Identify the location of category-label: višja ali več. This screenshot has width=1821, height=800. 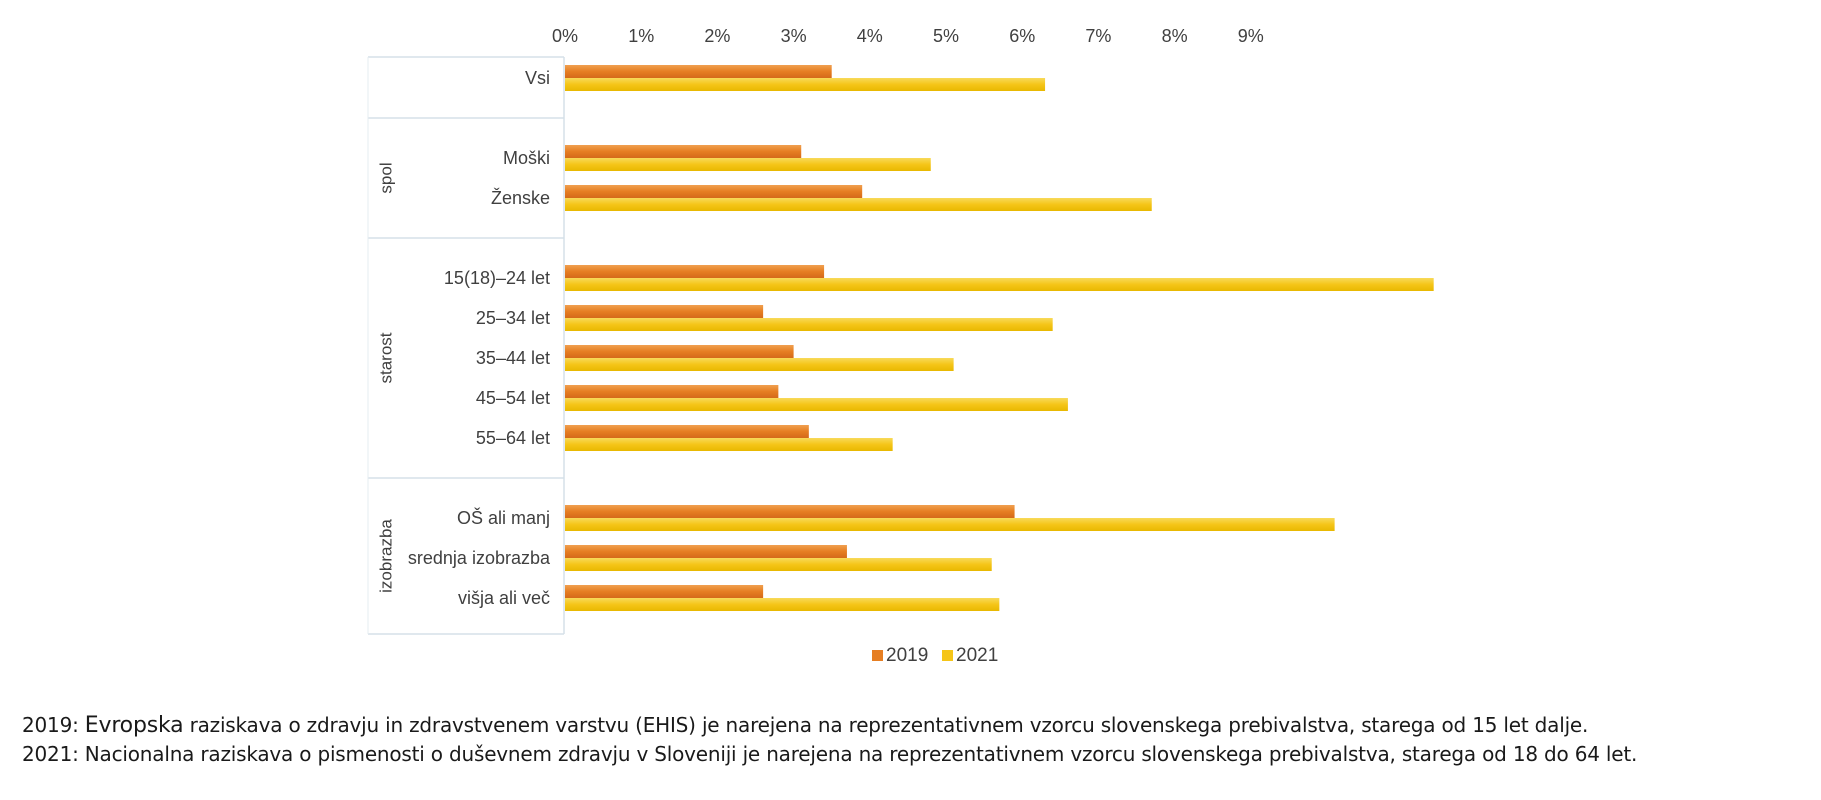
(504, 598).